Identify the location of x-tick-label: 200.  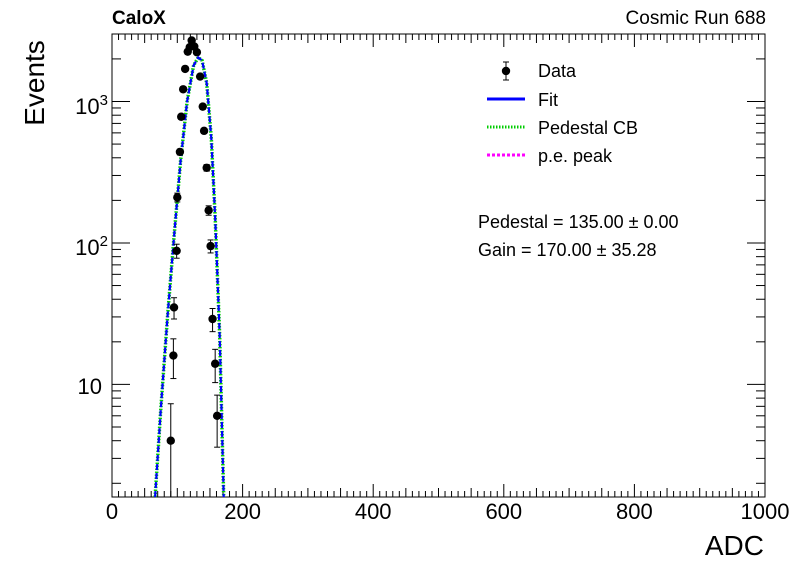
(242, 511).